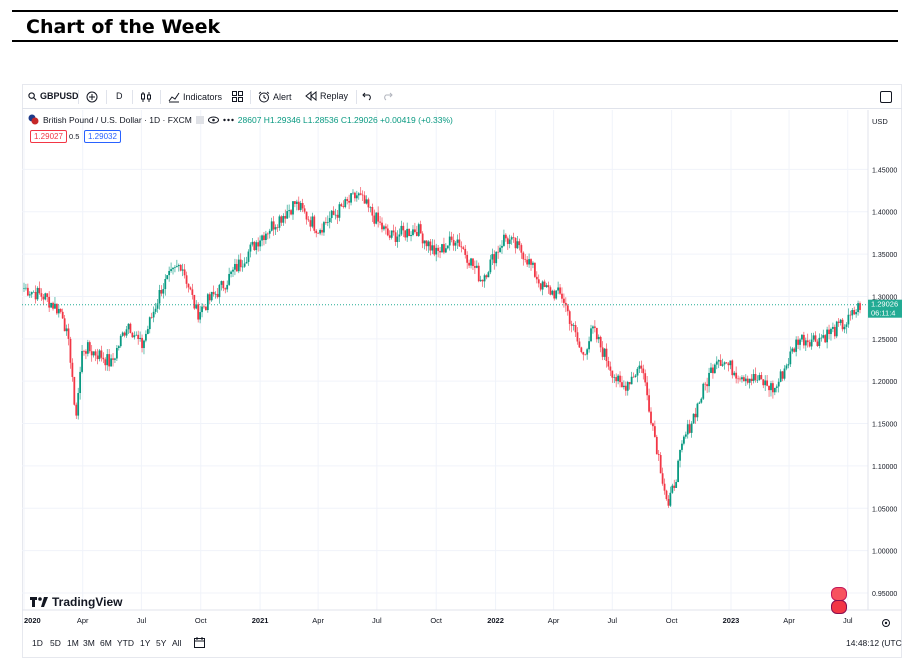 The width and height of the screenshot is (918, 672). Describe the element at coordinates (848, 620) in the screenshot. I see `time-tick-label: Jul` at that location.